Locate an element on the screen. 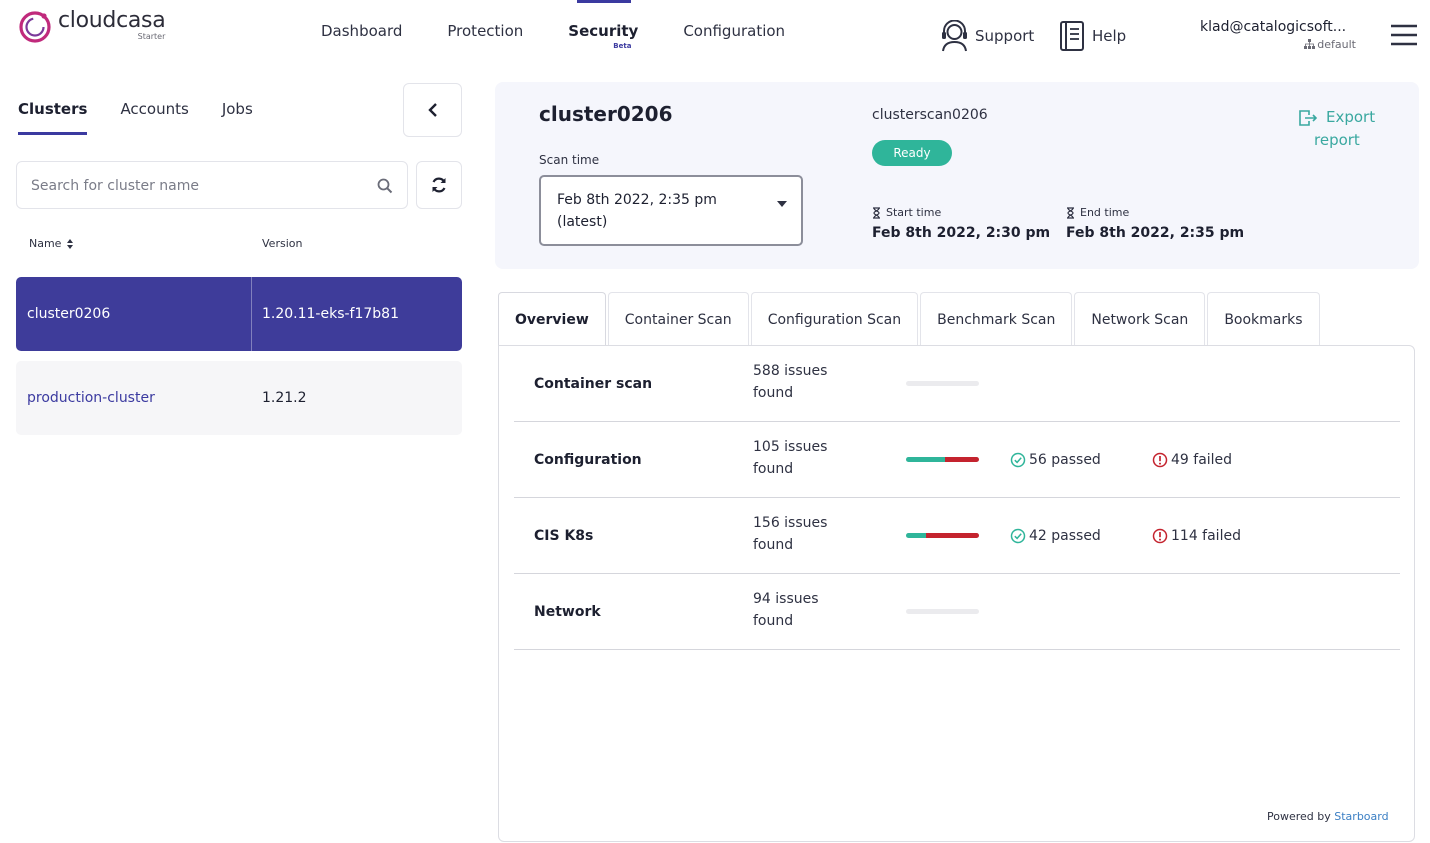  sidebar-tabs: Clusters Accounts Jobs is located at coordinates (152, 117).